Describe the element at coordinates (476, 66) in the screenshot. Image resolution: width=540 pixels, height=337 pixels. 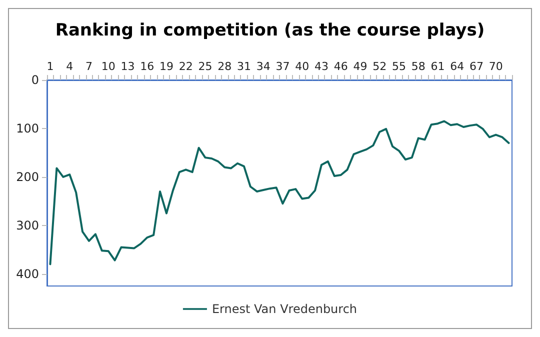
I see `x-tick-label: 67` at that location.